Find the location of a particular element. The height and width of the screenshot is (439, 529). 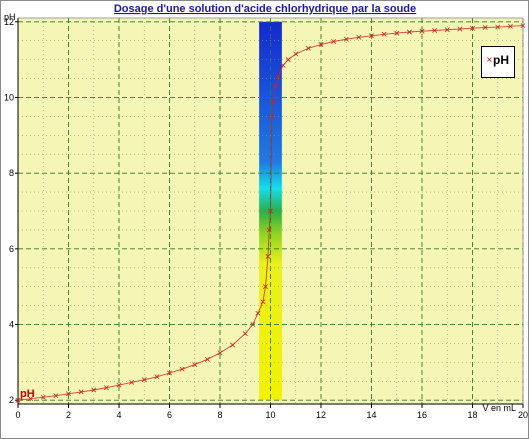

x-tick-label: 20 is located at coordinates (523, 415).